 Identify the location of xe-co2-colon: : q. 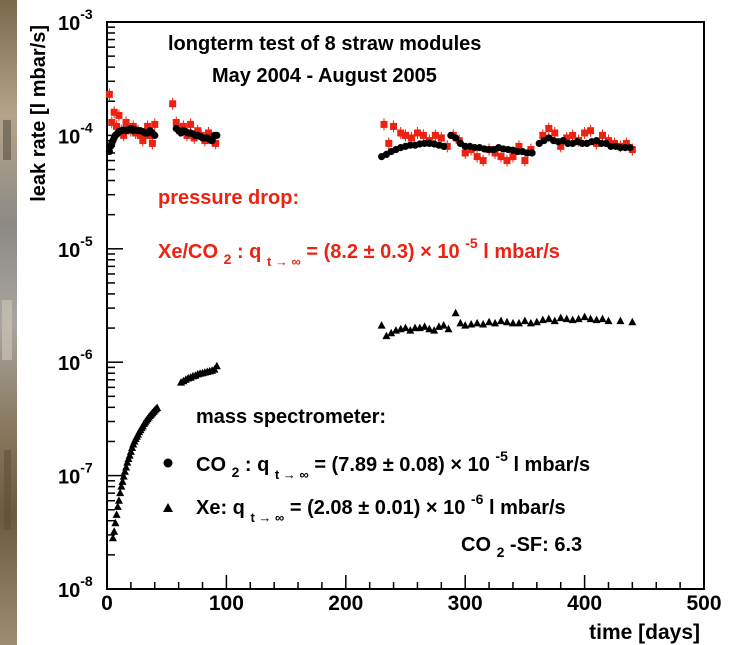
(249, 252).